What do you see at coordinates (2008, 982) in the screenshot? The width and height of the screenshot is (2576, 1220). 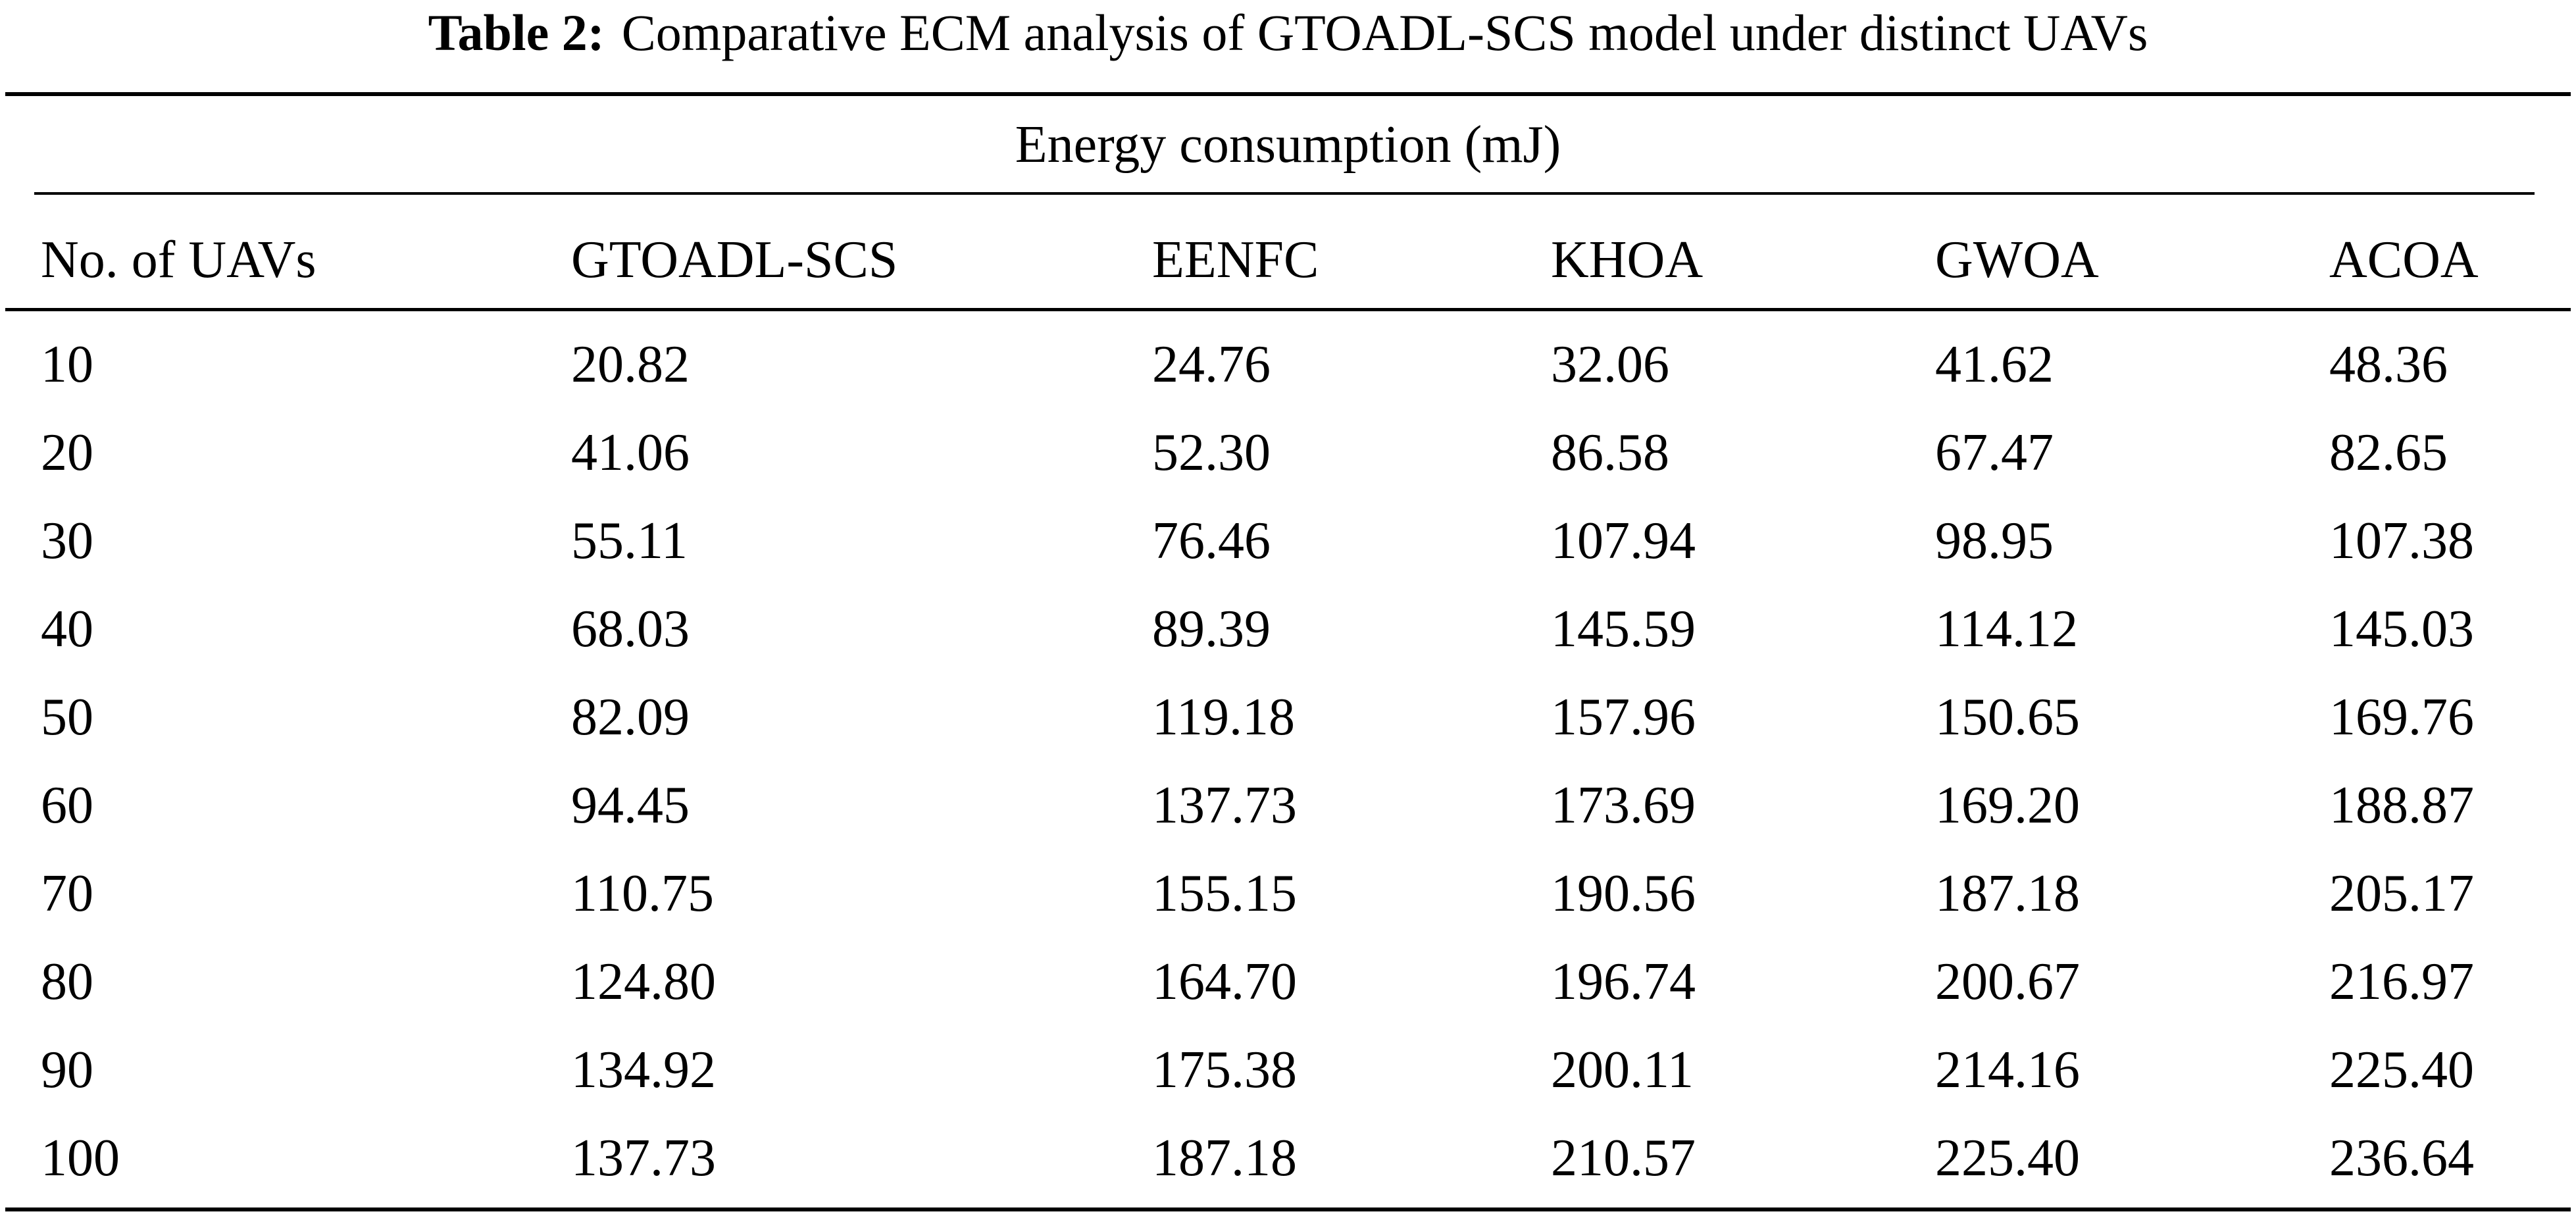 I see `table-cell: 200.67` at bounding box center [2008, 982].